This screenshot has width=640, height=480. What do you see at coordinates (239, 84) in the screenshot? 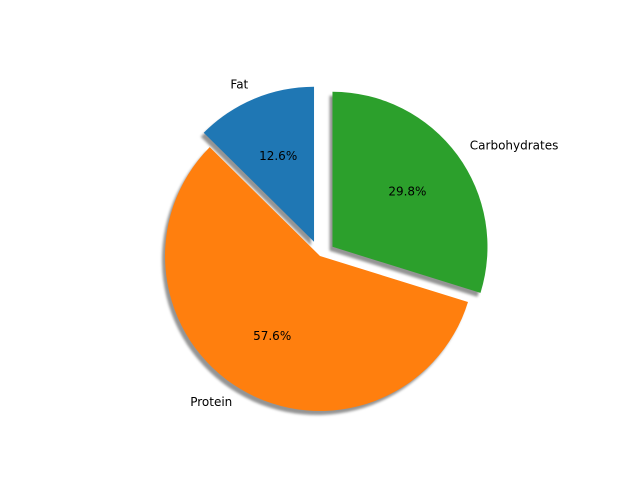
I see `slice-label-fat: Fat` at bounding box center [239, 84].